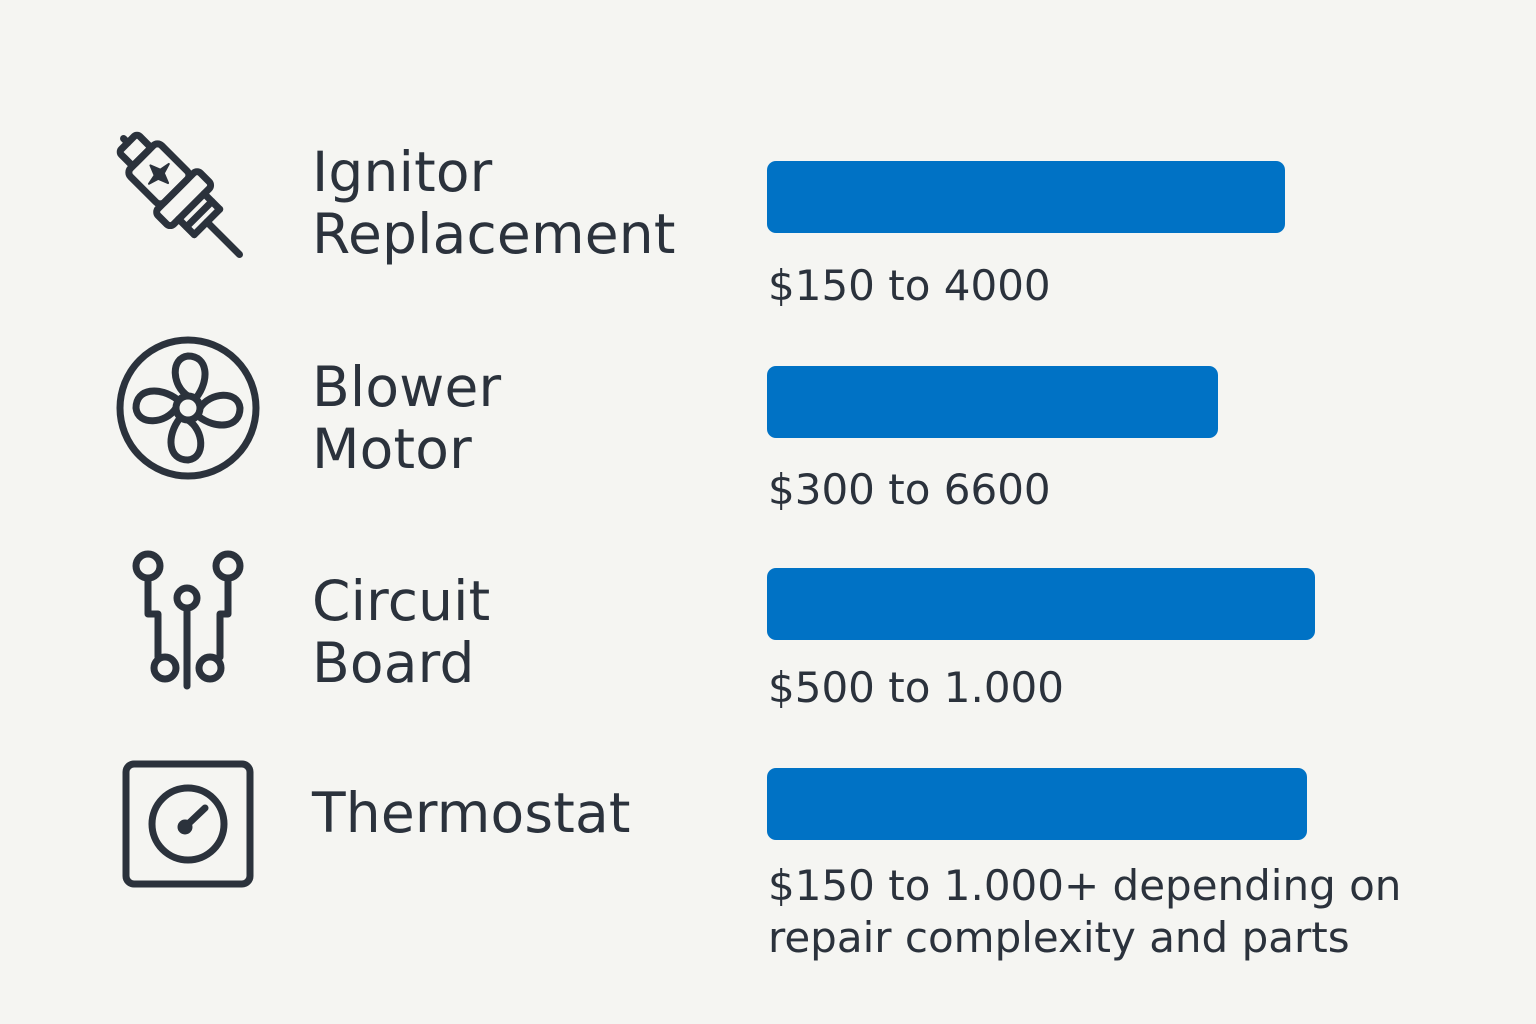 This screenshot has height=1024, width=1536. I want to click on thermostat-icon, so click(188, 826).